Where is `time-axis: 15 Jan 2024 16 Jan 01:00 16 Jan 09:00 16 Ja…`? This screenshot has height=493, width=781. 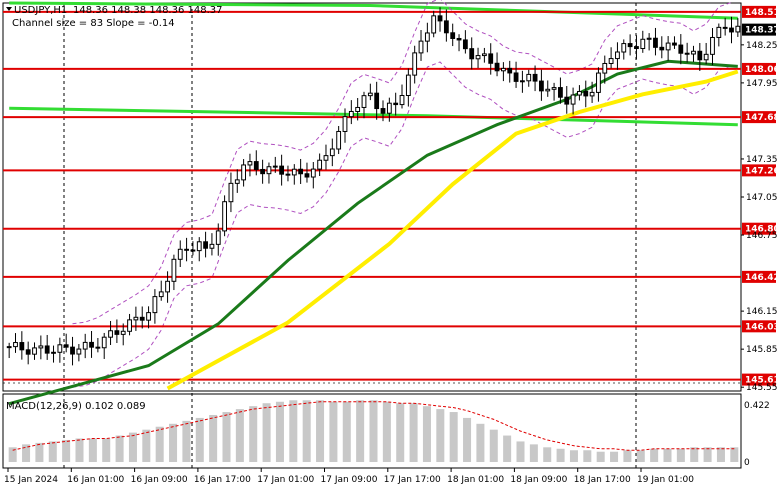 time-axis: 15 Jan 2024 16 Jan 01:00 16 Jan 09:00 16 Ja… is located at coordinates (349, 476).